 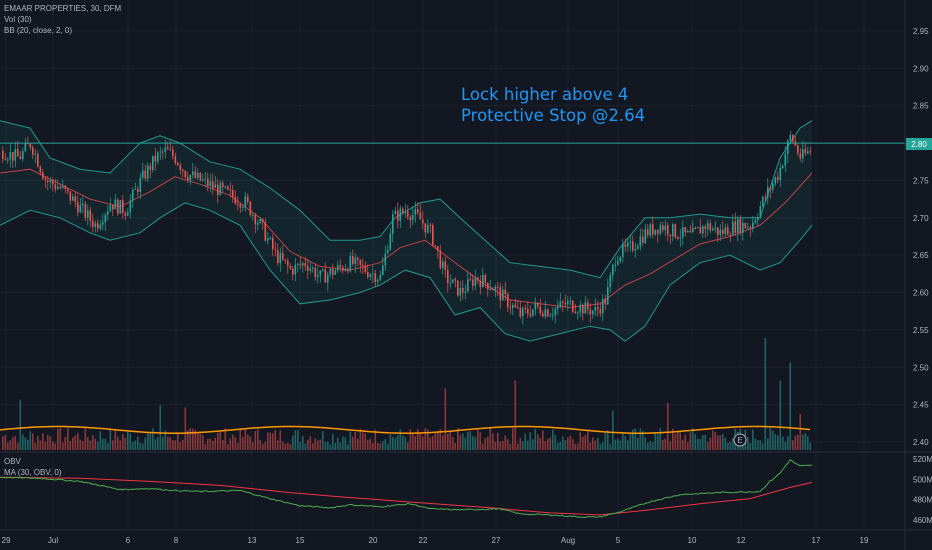 I want to click on volume-legend: Vol (30), so click(x=18, y=19).